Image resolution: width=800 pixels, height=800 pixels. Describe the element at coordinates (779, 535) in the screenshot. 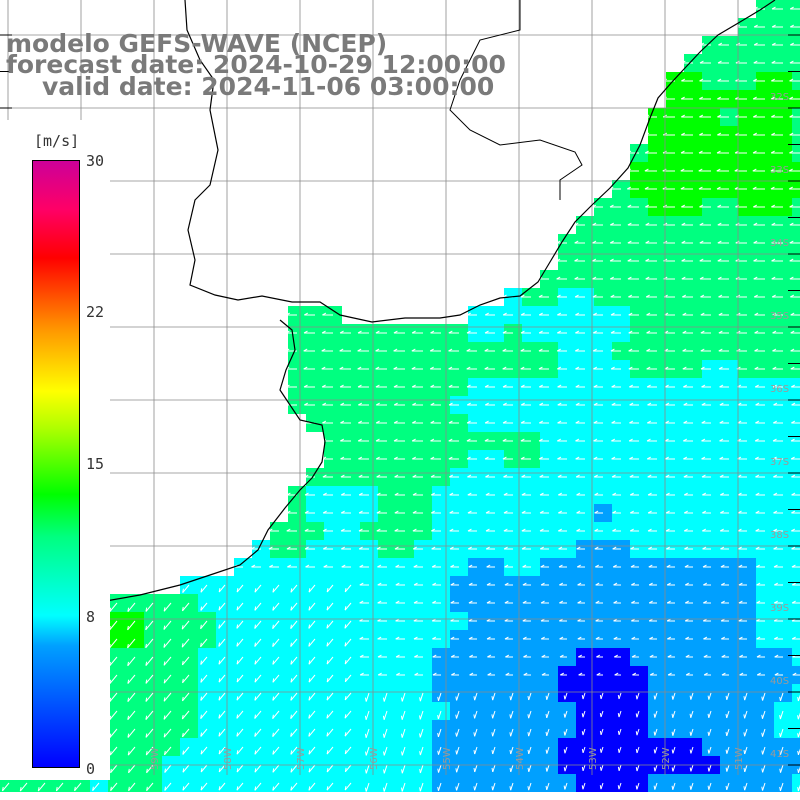

I see `latitude-label: 38S` at that location.